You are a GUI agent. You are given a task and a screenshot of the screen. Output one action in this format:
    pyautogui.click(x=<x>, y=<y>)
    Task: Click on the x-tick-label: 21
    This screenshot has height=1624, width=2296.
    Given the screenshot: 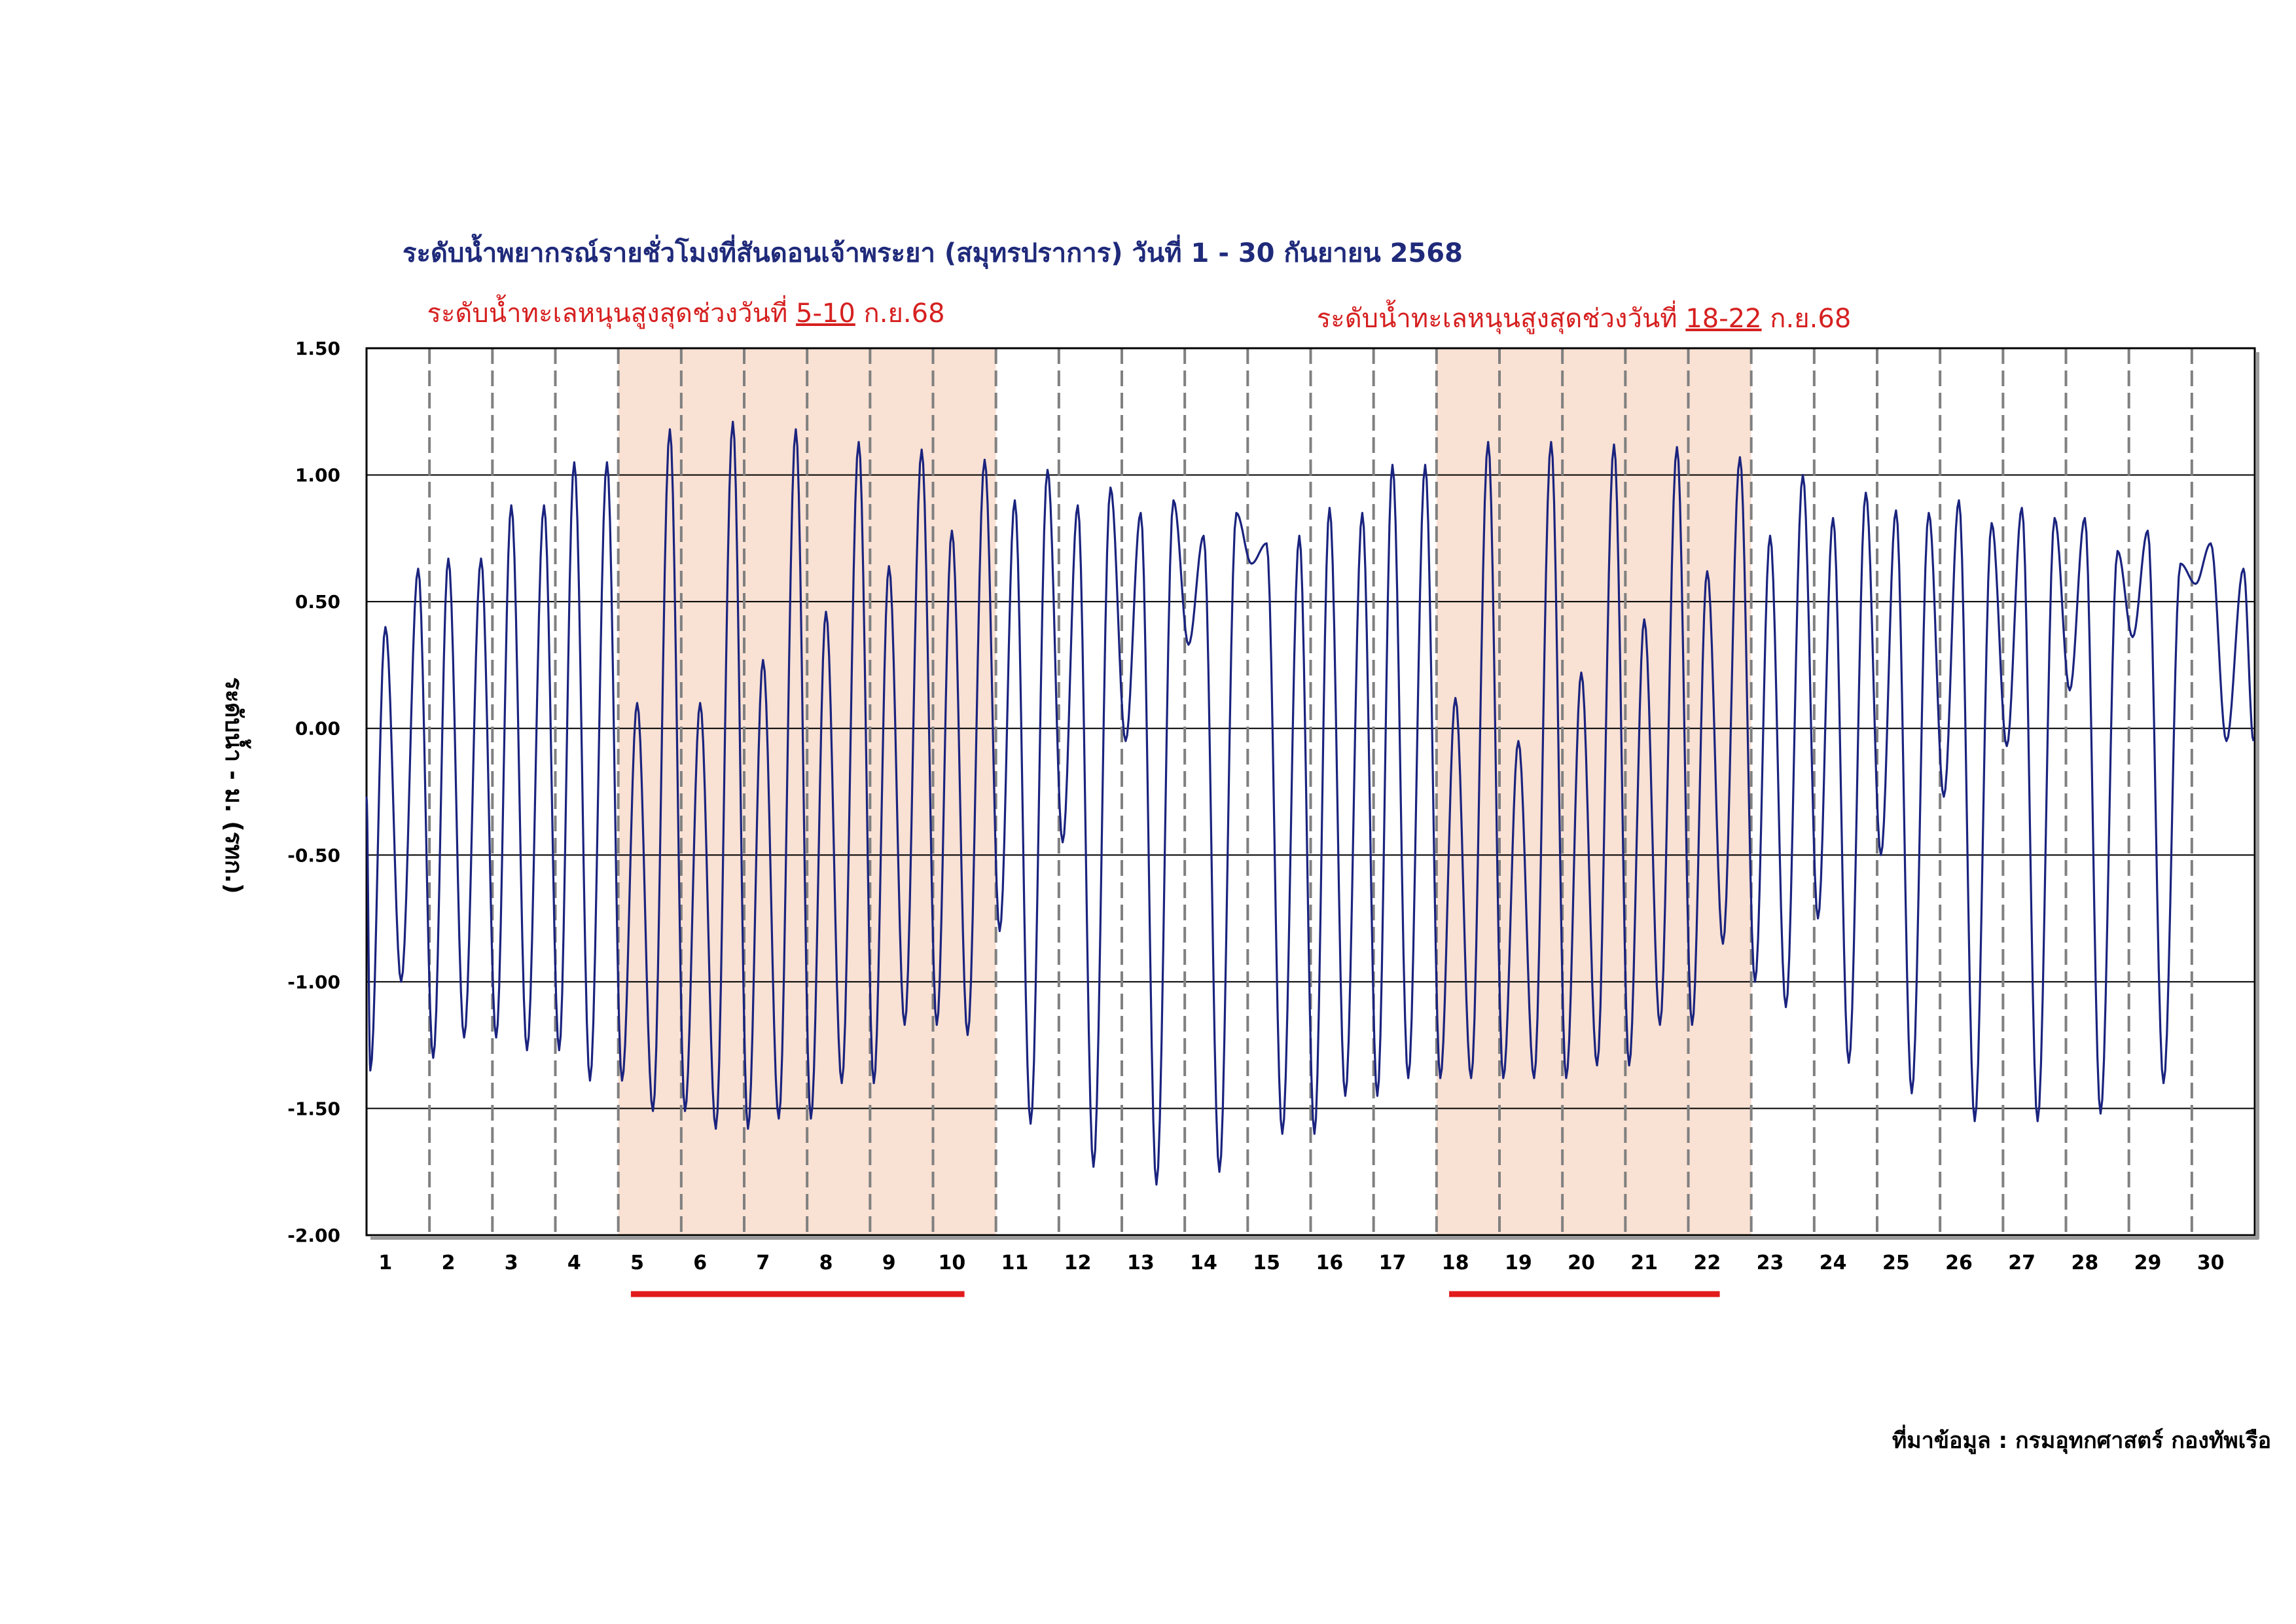 What is the action you would take?
    pyautogui.click(x=1644, y=1263)
    